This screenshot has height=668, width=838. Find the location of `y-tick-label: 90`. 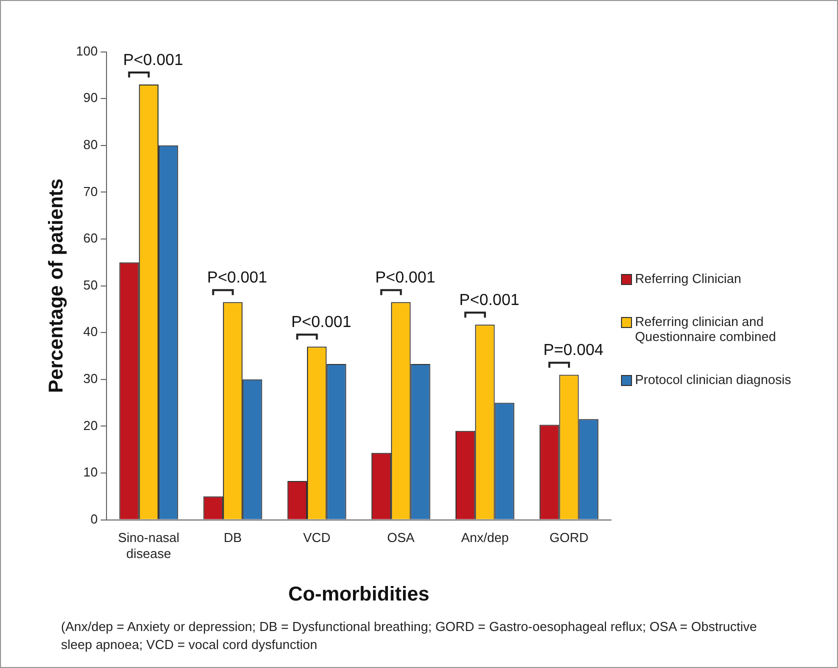

y-tick-label: 90 is located at coordinates (90, 98).